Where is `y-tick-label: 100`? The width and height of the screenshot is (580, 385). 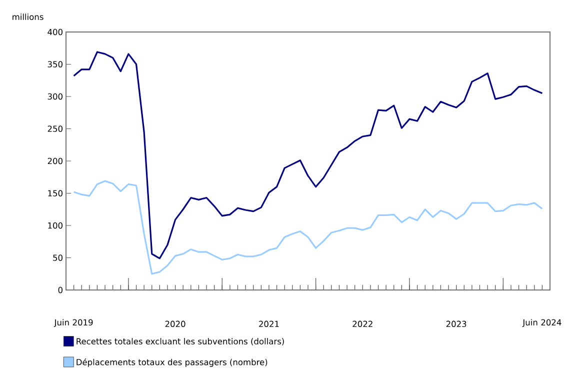 y-tick-label: 100 is located at coordinates (55, 225).